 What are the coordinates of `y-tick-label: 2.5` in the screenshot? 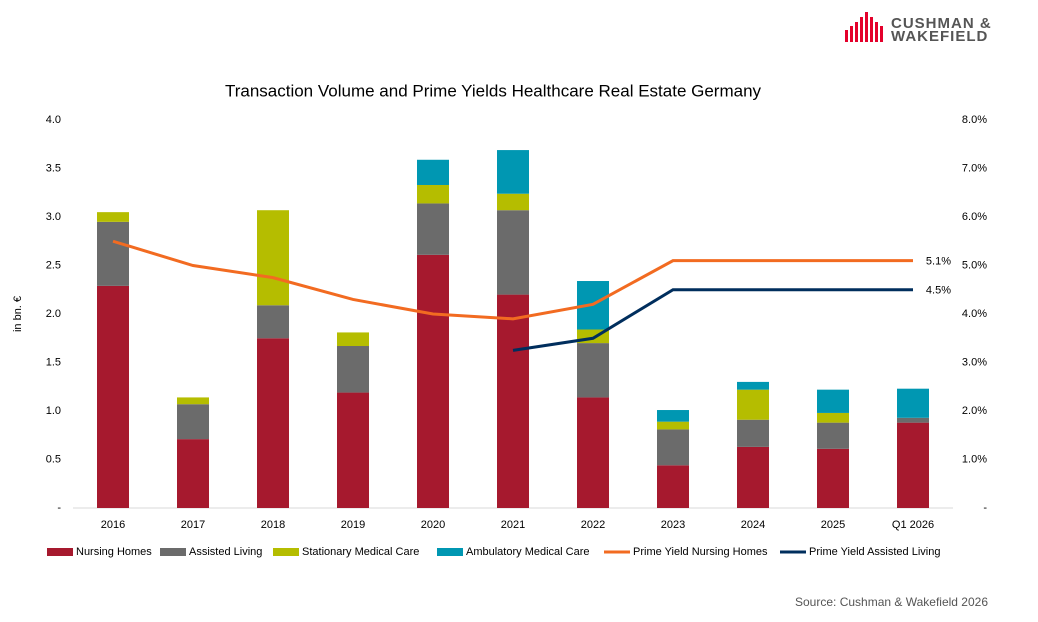 It's located at (53, 265).